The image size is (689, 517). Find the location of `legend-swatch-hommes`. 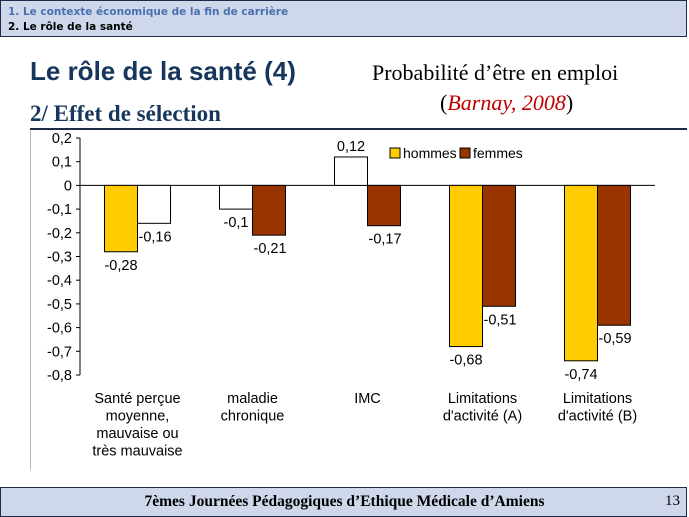

legend-swatch-hommes is located at coordinates (395, 153).